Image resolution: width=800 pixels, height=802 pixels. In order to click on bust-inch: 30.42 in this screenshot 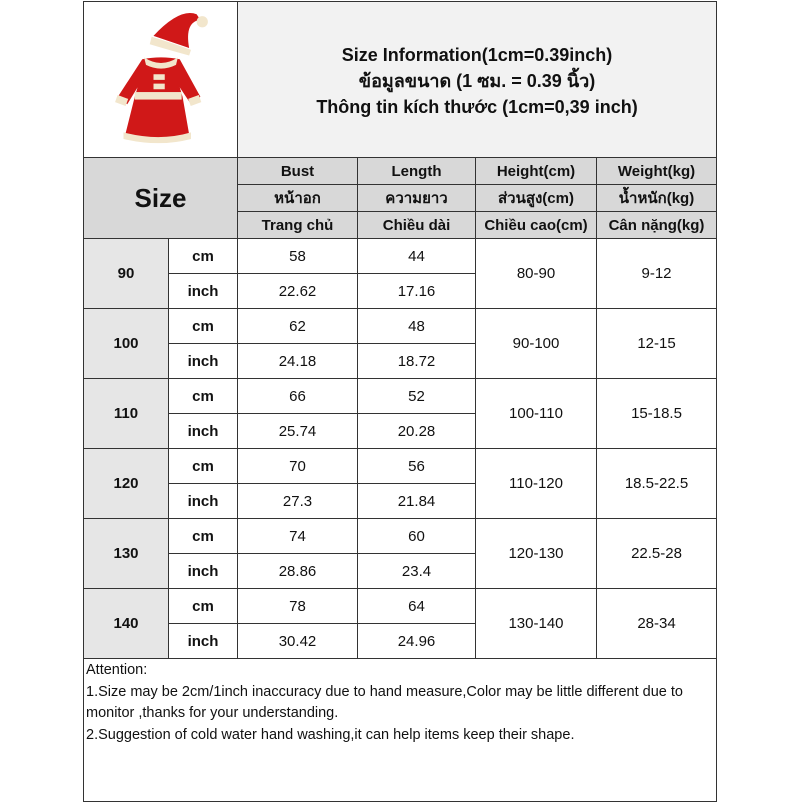, I will do `click(297, 641)`.